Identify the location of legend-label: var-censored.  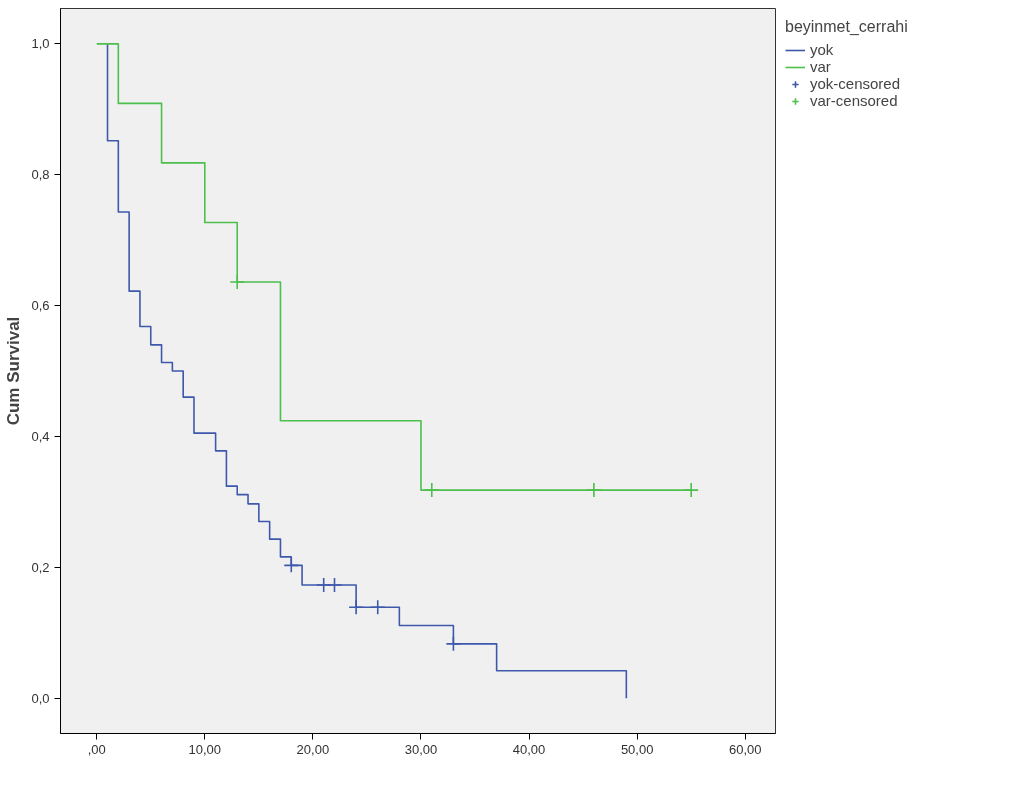
(854, 100).